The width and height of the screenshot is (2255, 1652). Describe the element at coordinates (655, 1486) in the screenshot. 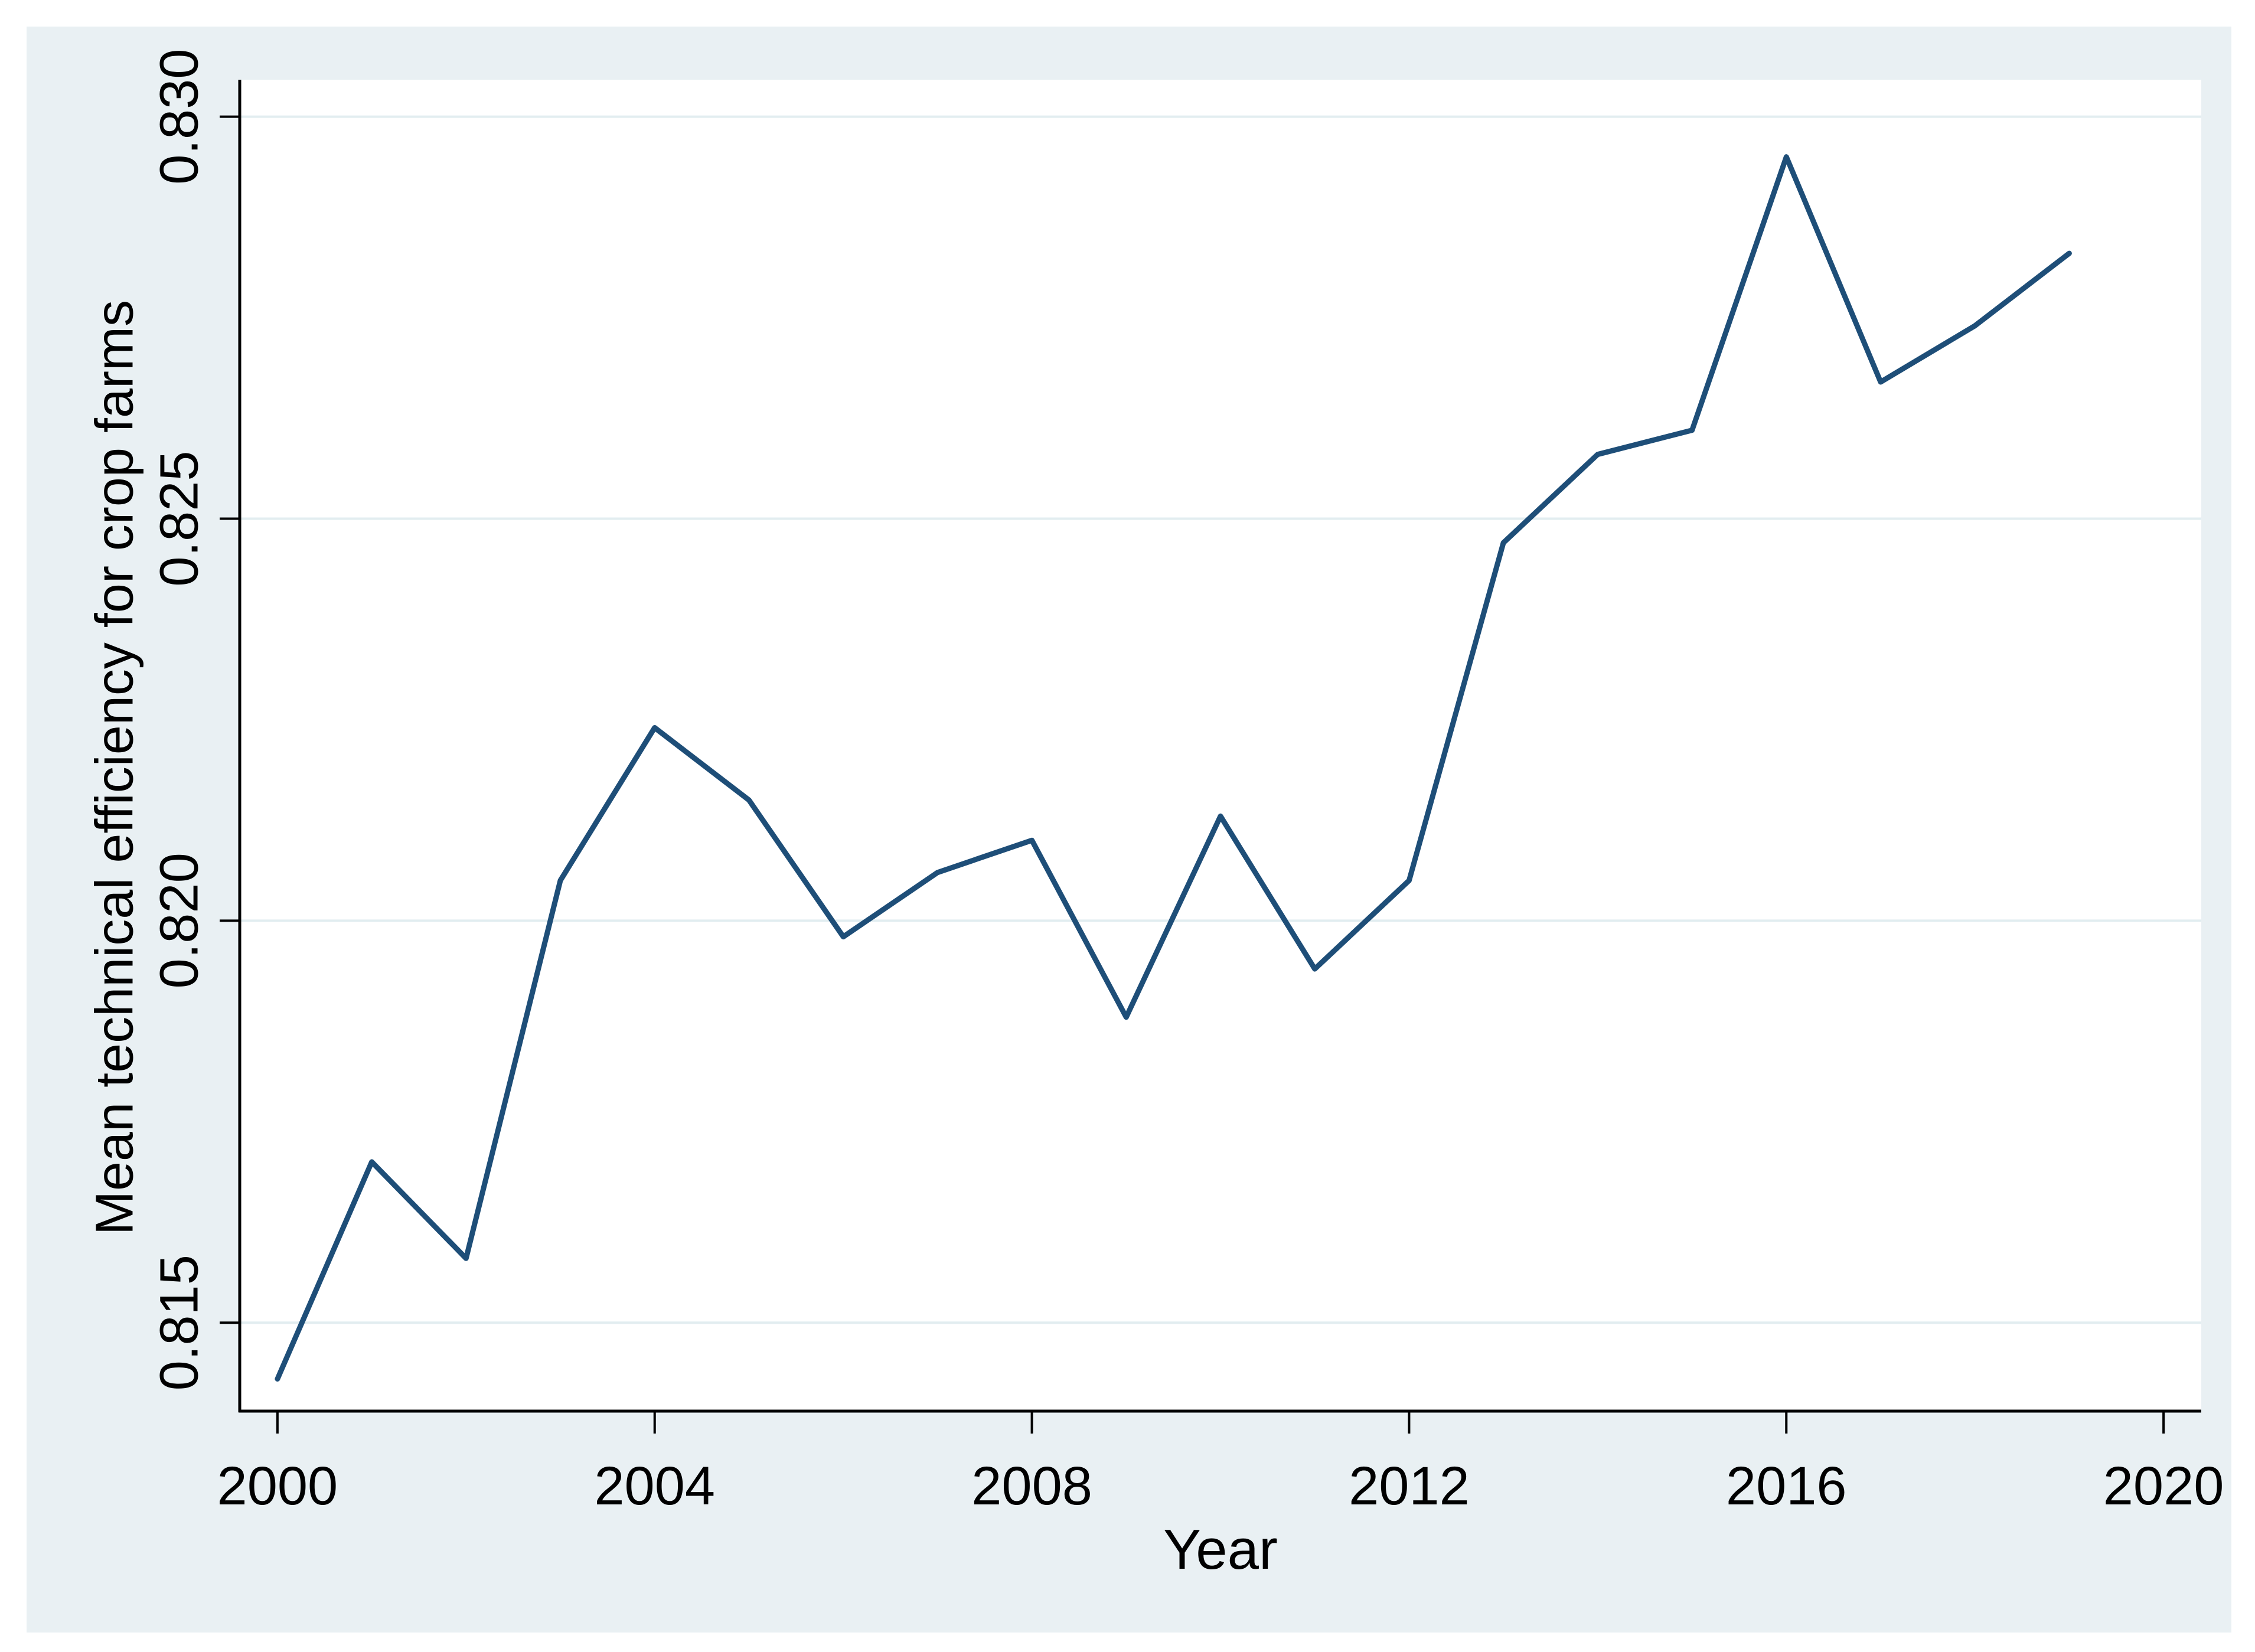

I see `x-tick-label: 2004` at that location.